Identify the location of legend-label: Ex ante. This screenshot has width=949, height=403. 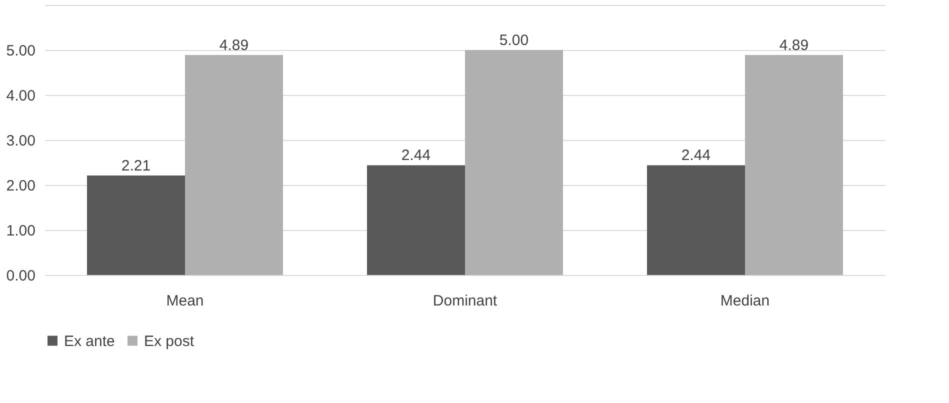
(89, 341).